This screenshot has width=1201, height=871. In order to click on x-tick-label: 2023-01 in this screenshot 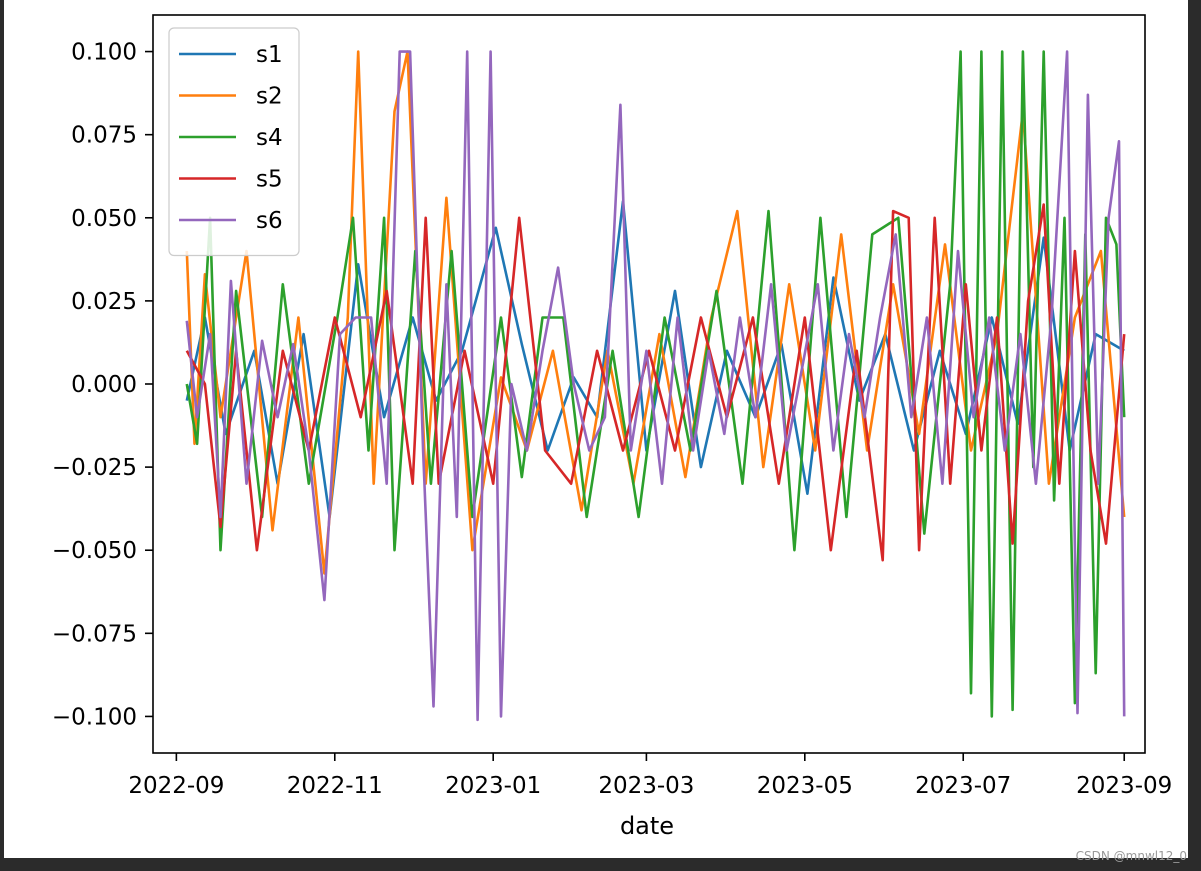, I will do `click(493, 786)`.